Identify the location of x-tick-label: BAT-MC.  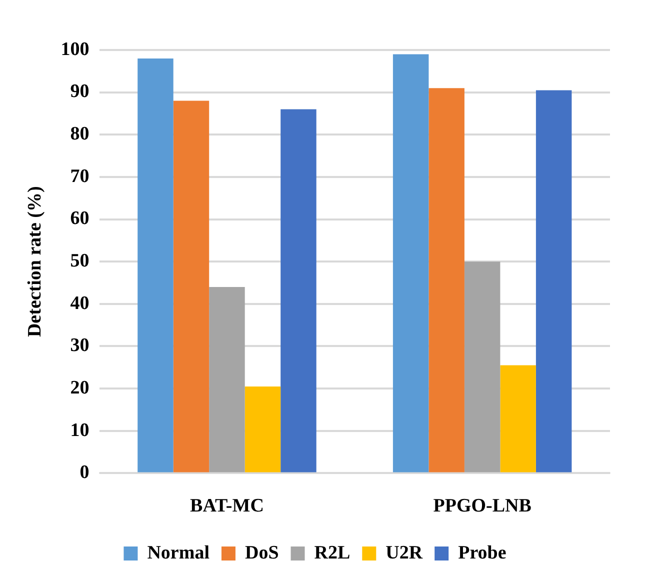
(227, 506).